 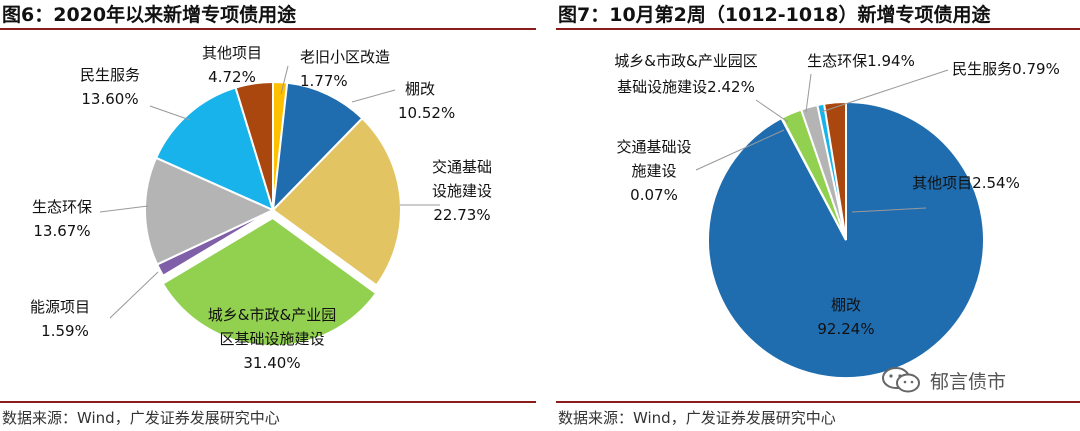 I want to click on slice-value-label: 4.72%, so click(x=232, y=77).